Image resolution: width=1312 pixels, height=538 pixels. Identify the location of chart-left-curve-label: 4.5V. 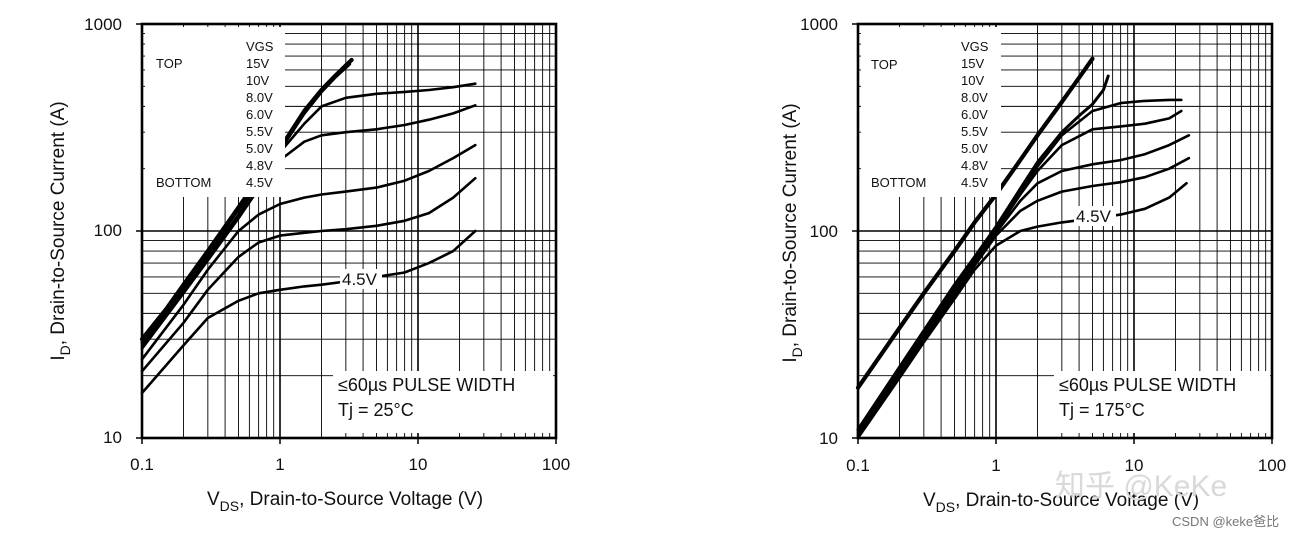
(360, 279).